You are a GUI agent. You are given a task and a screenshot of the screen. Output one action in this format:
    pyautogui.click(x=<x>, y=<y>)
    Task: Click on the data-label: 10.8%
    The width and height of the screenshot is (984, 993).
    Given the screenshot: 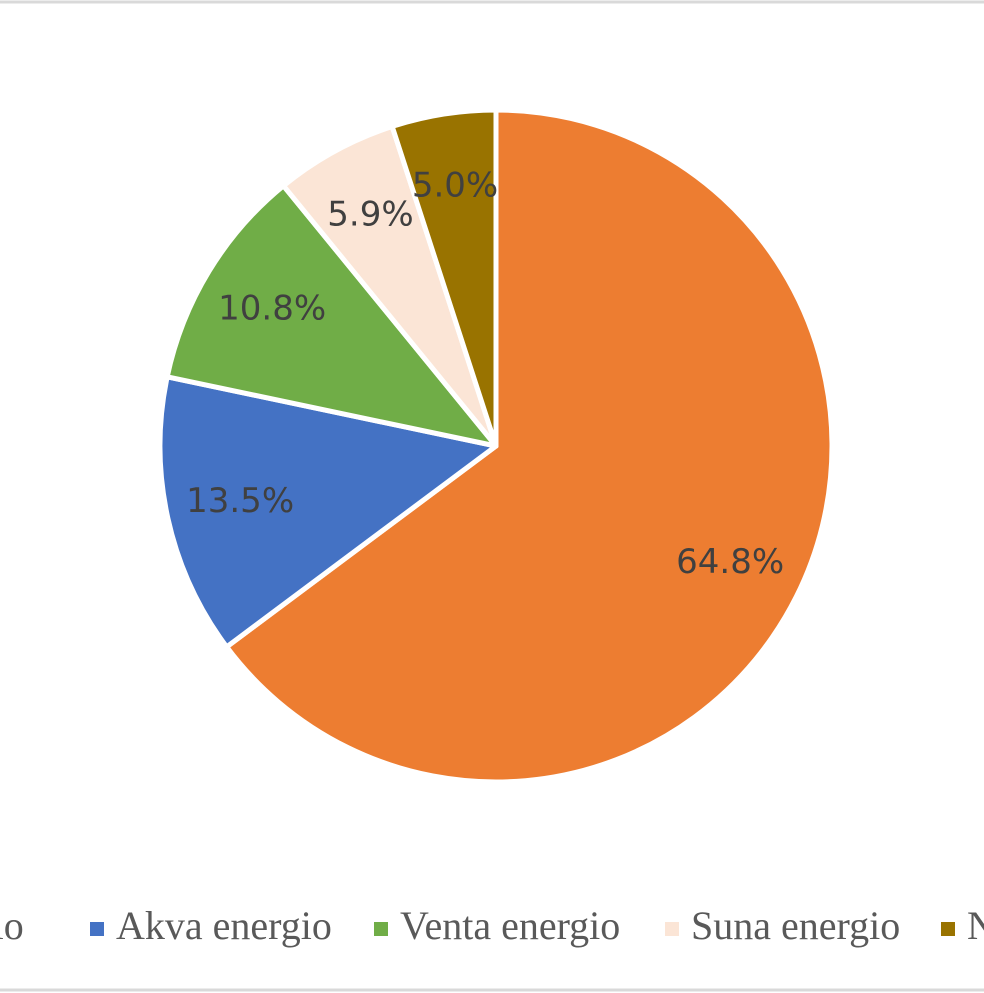 What is the action you would take?
    pyautogui.click(x=272, y=308)
    